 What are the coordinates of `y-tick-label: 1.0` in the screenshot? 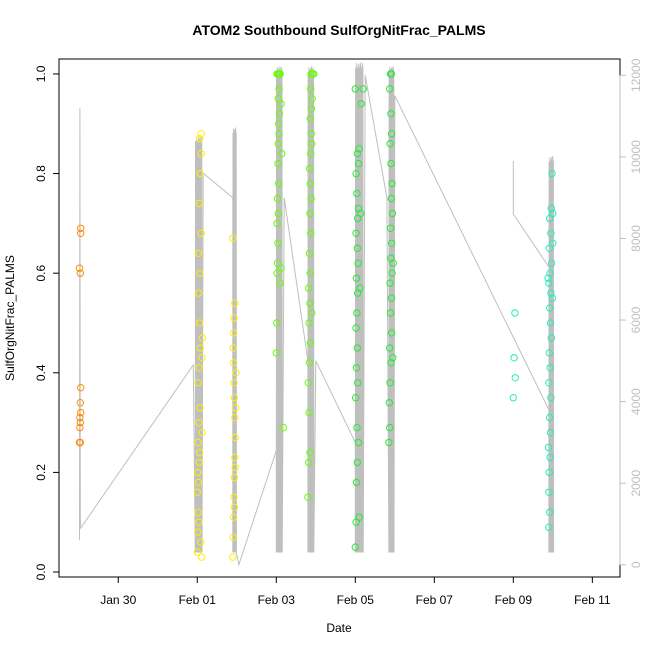 It's located at (41, 73).